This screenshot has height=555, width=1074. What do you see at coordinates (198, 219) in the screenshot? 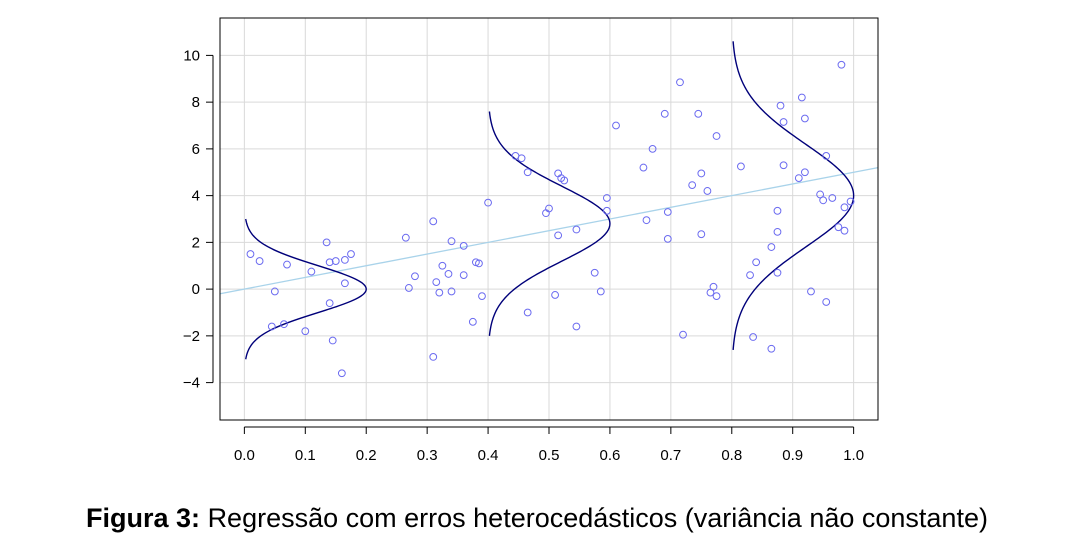
I see `y-axis: −4 −2 0 2 4 6 8 10` at bounding box center [198, 219].